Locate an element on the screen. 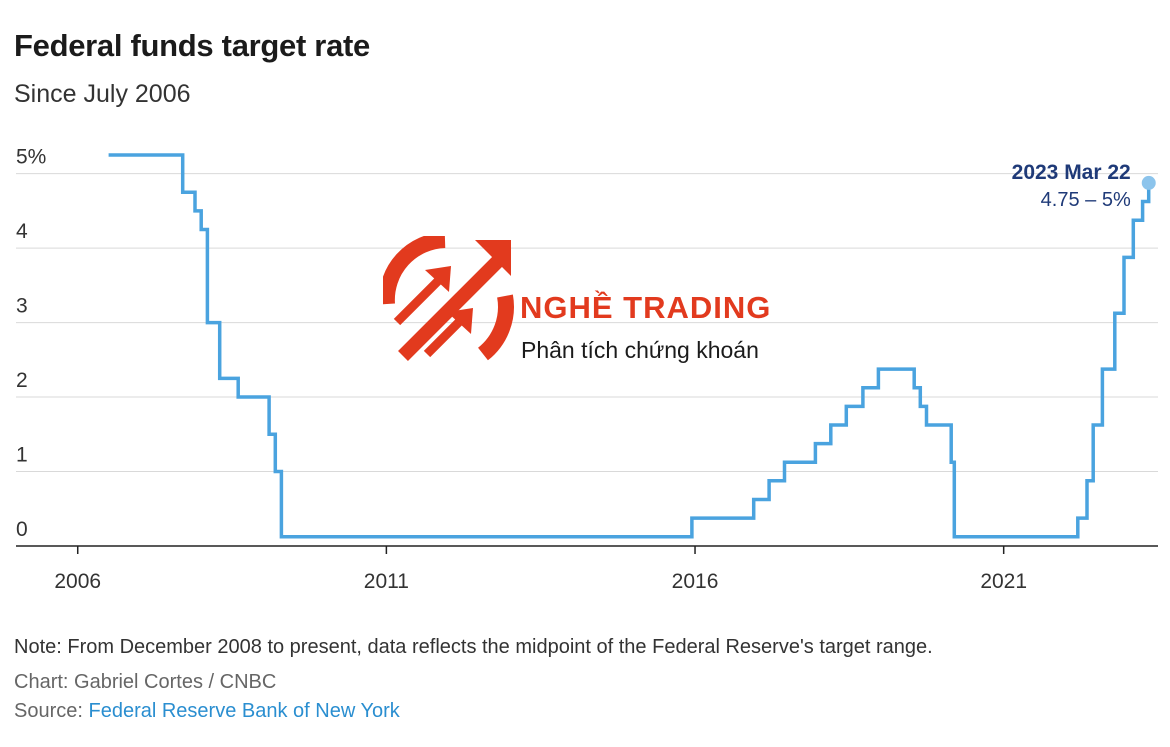  y-tick-label: 0 is located at coordinates (22, 529).